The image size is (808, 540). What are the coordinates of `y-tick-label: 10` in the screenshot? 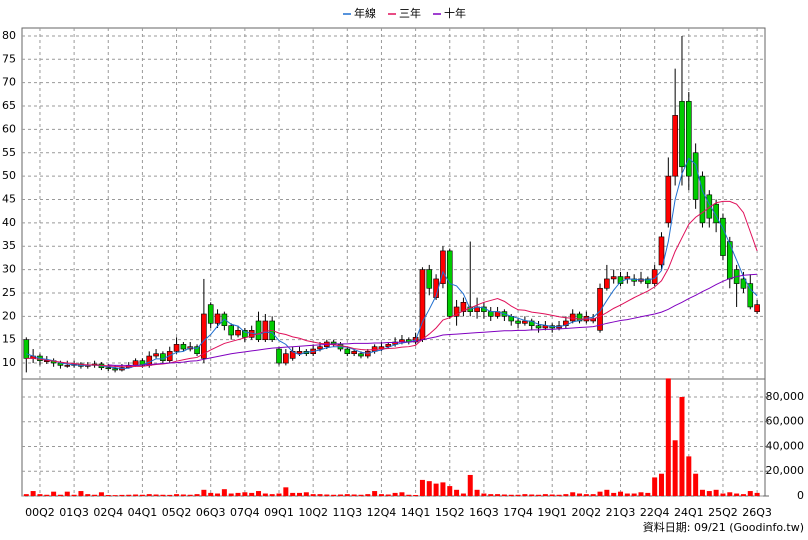 It's located at (9, 362).